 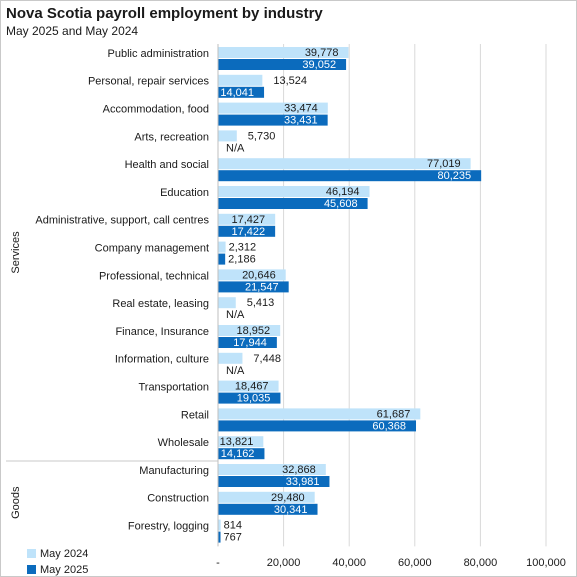 I want to click on category-label: Administrative, support, call centres, so click(x=122, y=221).